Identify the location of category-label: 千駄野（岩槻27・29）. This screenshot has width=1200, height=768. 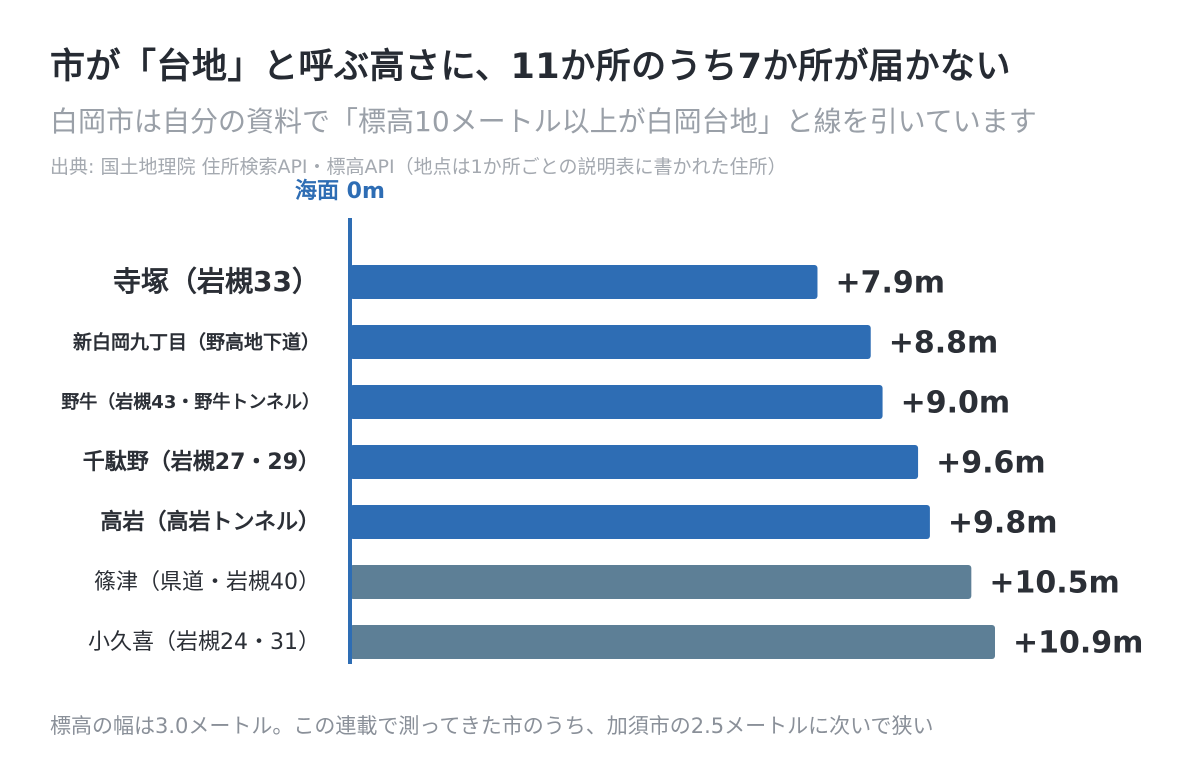
(201, 462).